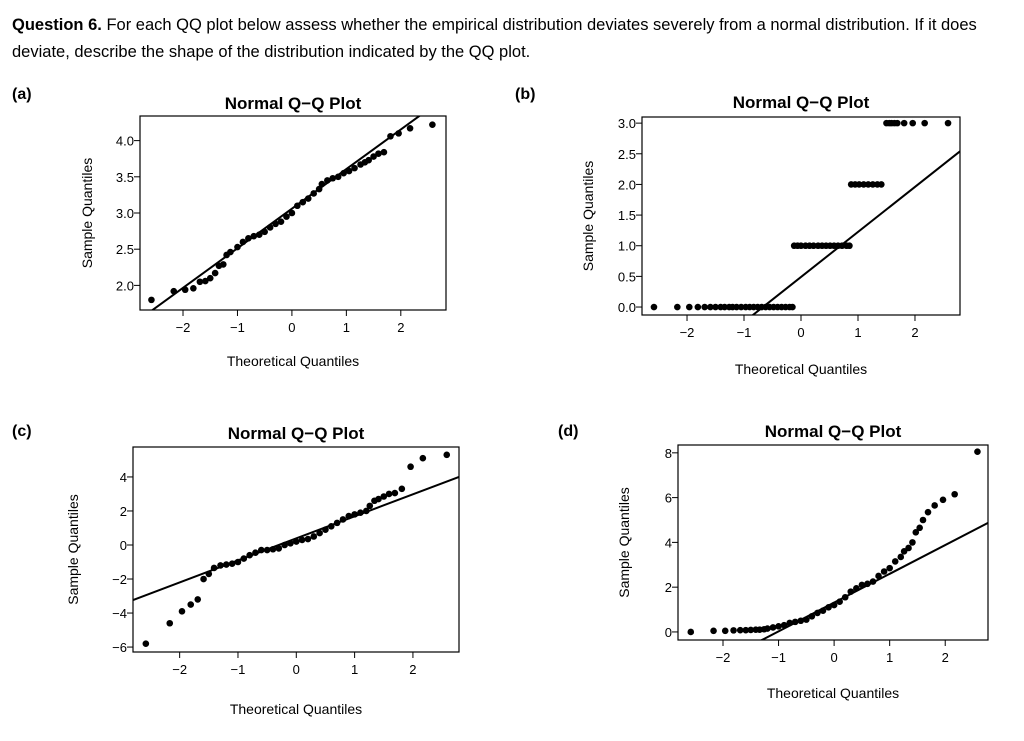  Describe the element at coordinates (801, 216) in the screenshot. I see `plot-frame` at that location.